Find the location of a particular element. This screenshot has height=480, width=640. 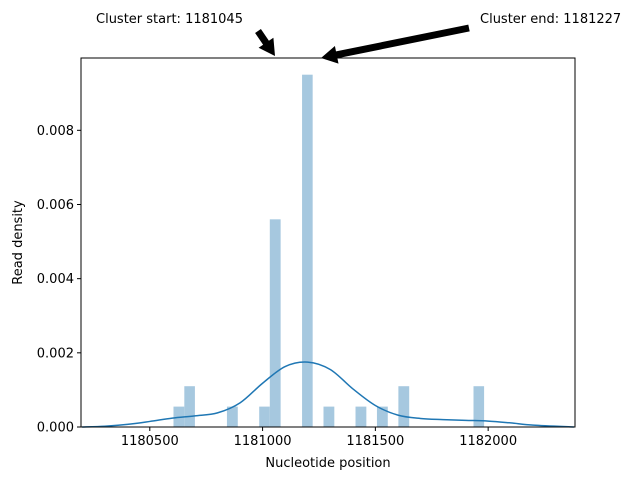

y-tick-label: 0.002 is located at coordinates (55, 353).